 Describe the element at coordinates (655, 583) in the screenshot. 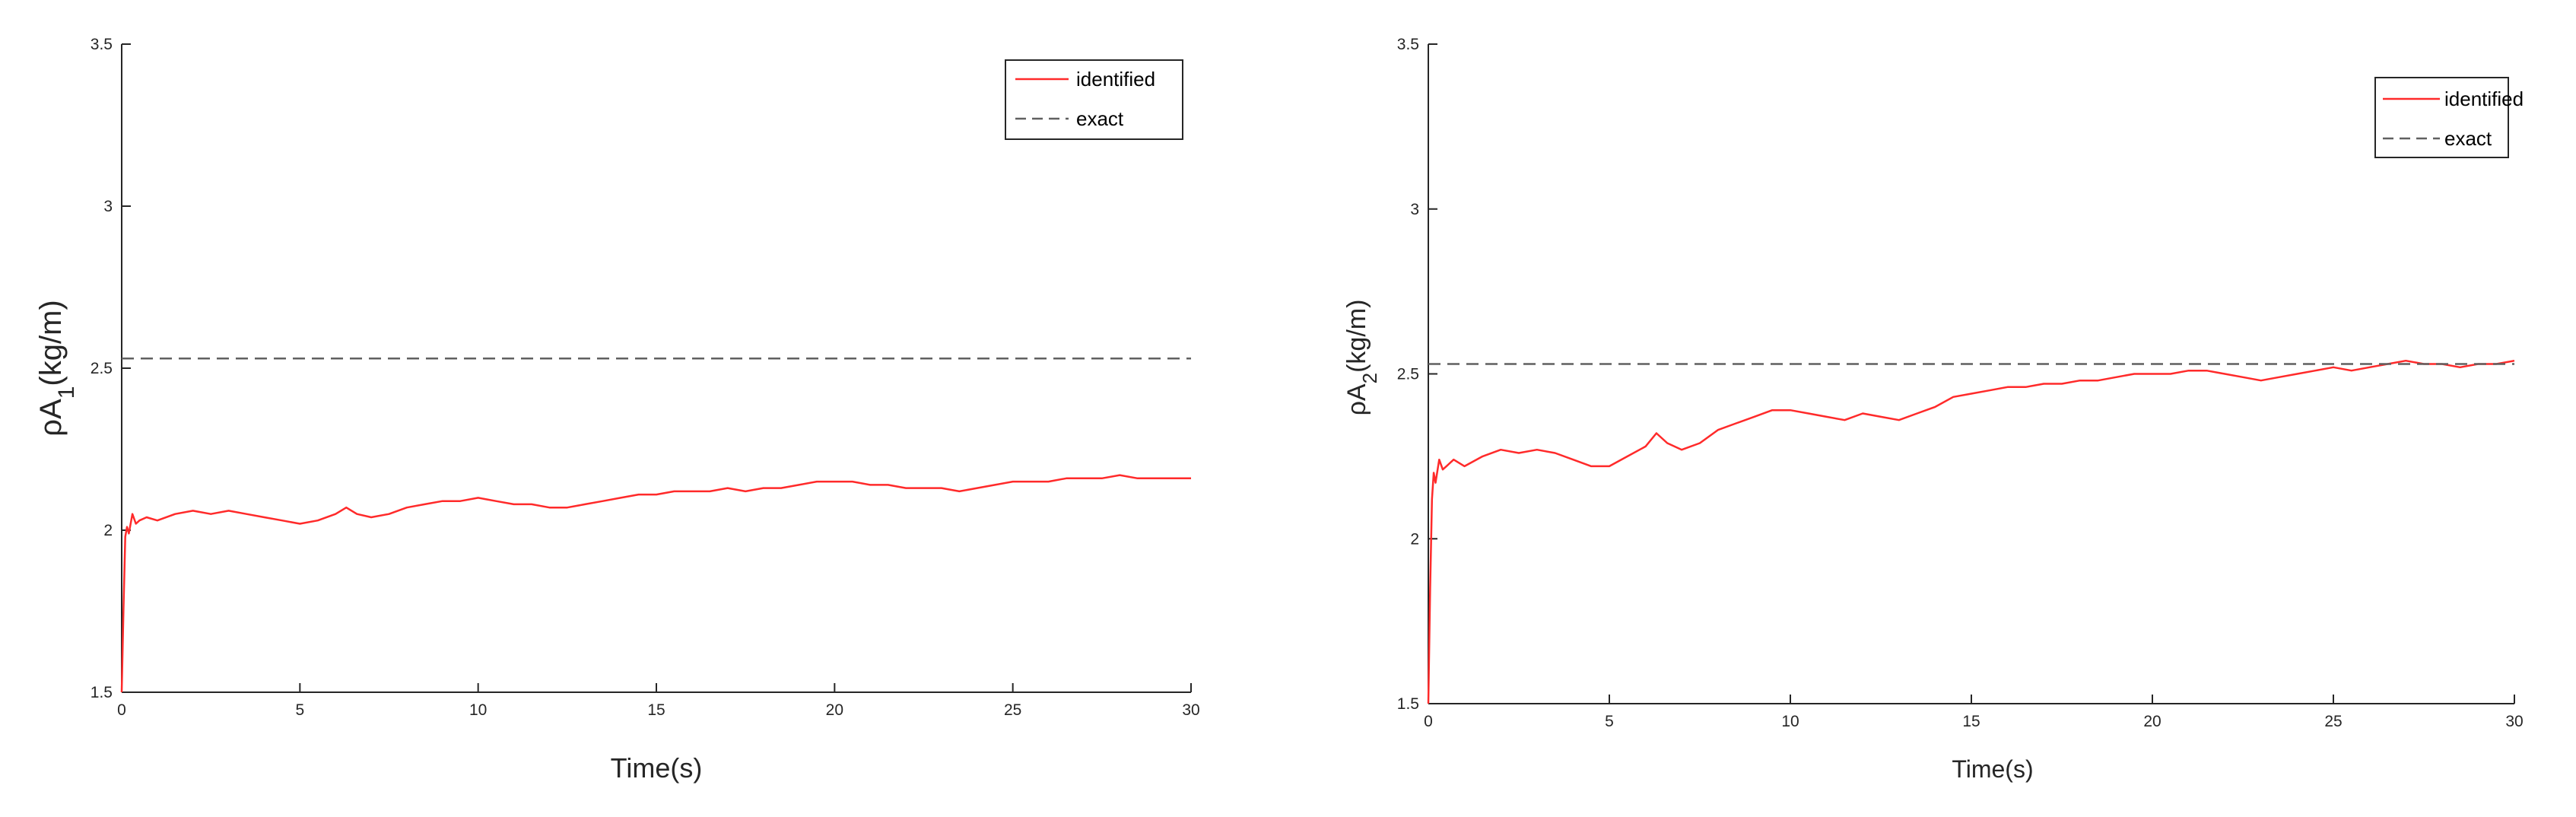

I see `series-line-identified` at that location.